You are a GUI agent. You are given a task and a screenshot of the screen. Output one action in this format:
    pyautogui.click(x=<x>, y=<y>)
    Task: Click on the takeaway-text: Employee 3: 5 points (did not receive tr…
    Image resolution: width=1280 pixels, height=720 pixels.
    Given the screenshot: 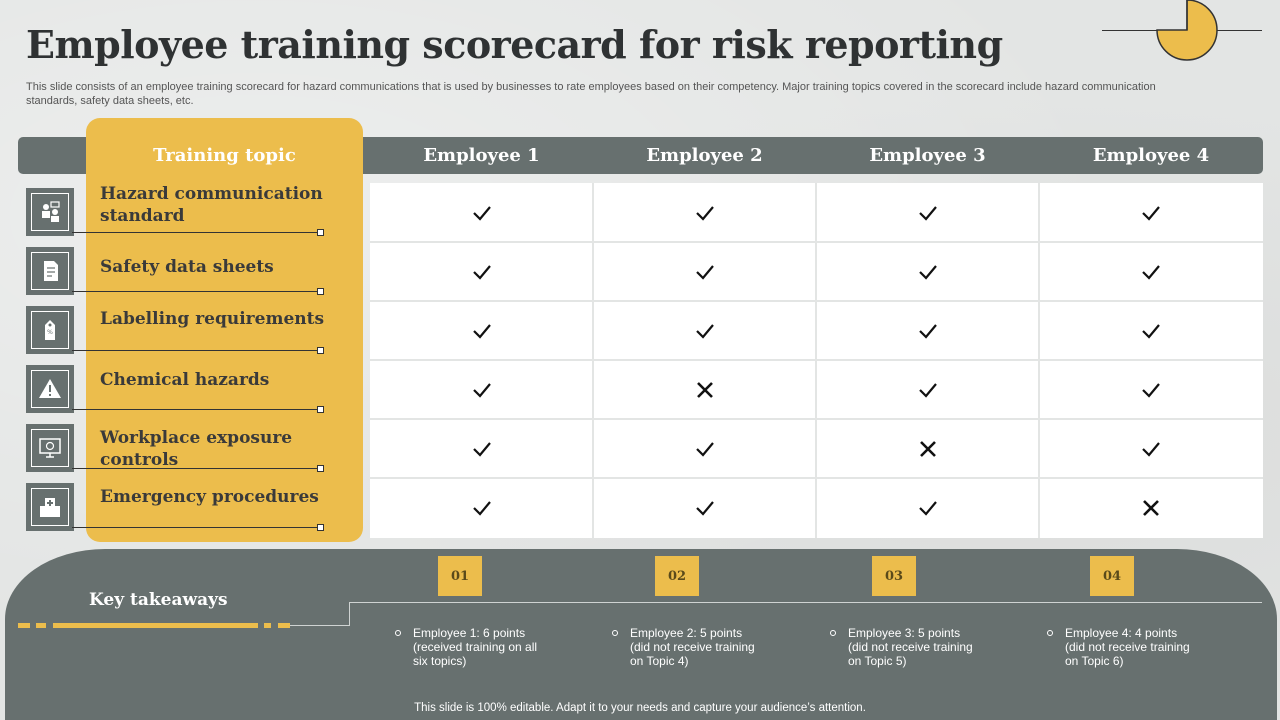 What is the action you would take?
    pyautogui.click(x=910, y=647)
    